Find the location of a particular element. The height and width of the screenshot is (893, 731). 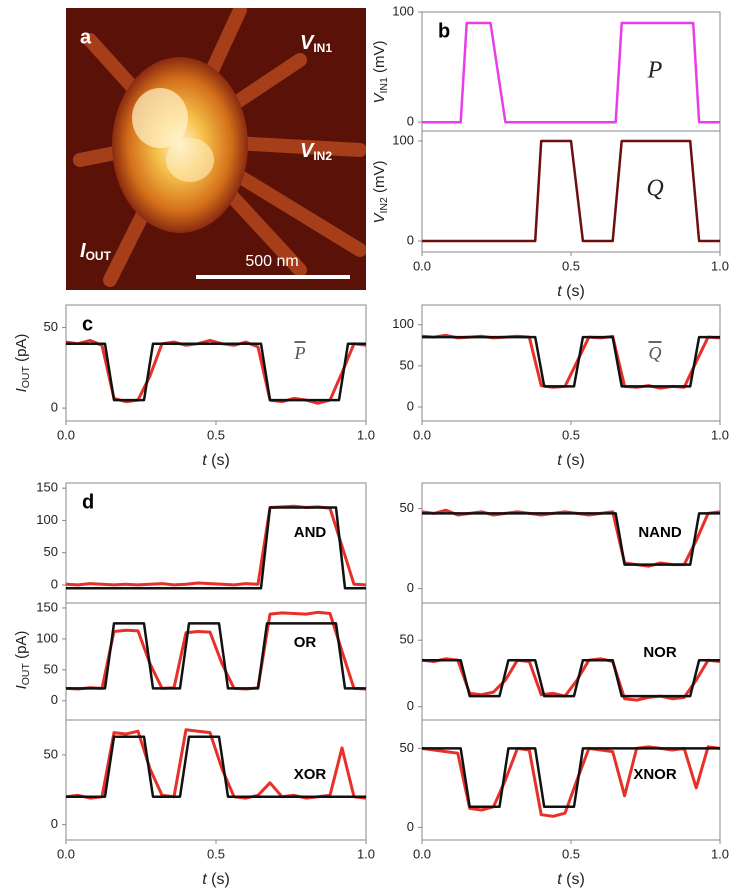

scale-bar-label: 500 nm is located at coordinates (271, 261).